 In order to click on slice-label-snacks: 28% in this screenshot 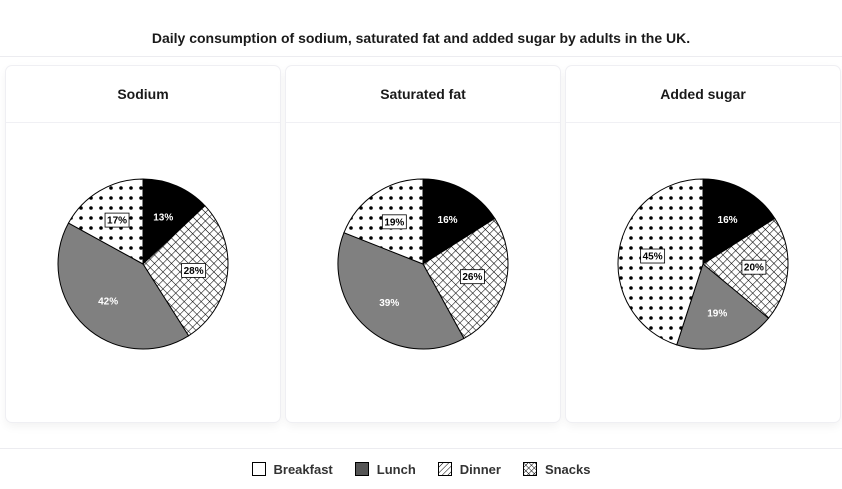, I will do `click(193, 270)`.